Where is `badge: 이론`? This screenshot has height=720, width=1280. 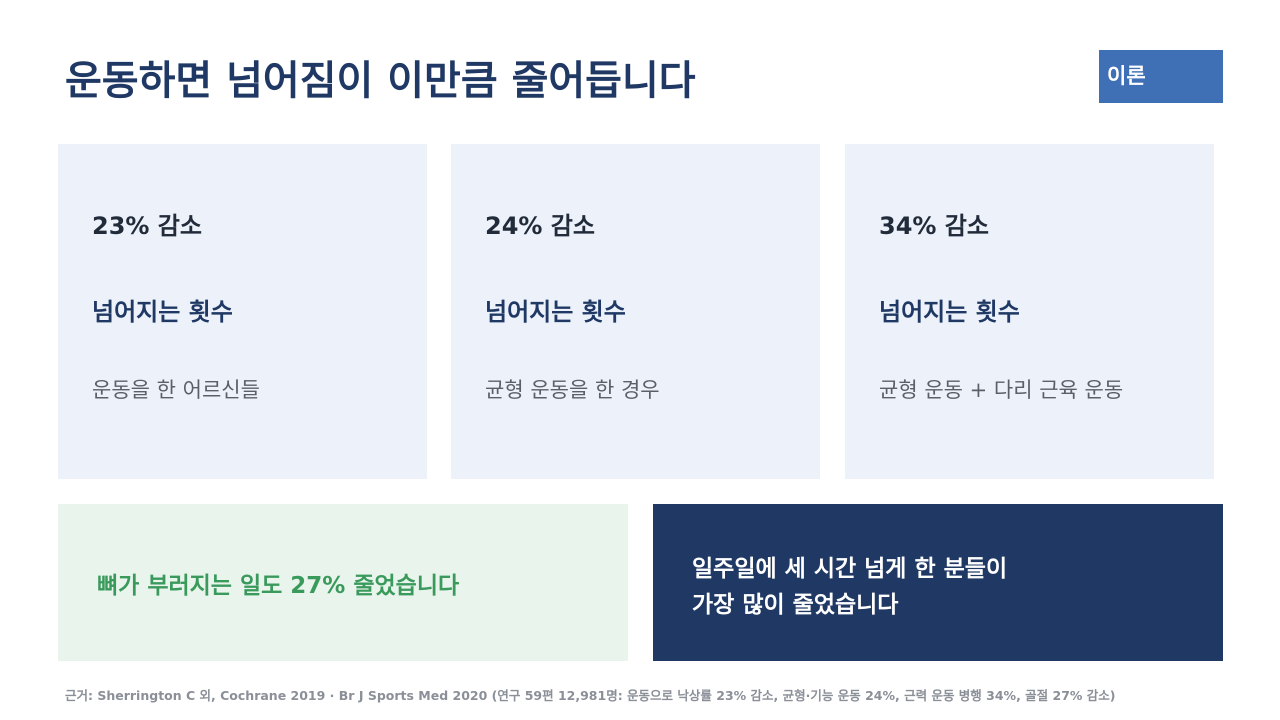 badge: 이론 is located at coordinates (1161, 76).